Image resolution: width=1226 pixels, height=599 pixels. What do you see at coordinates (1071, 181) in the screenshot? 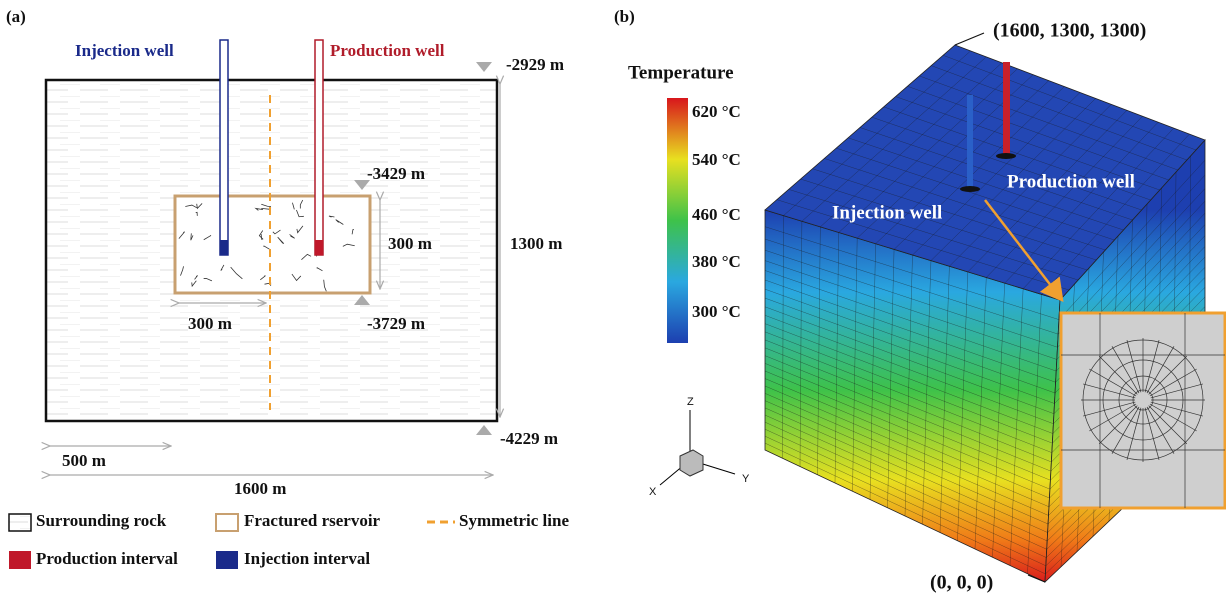
I see `well-label: Production well` at bounding box center [1071, 181].